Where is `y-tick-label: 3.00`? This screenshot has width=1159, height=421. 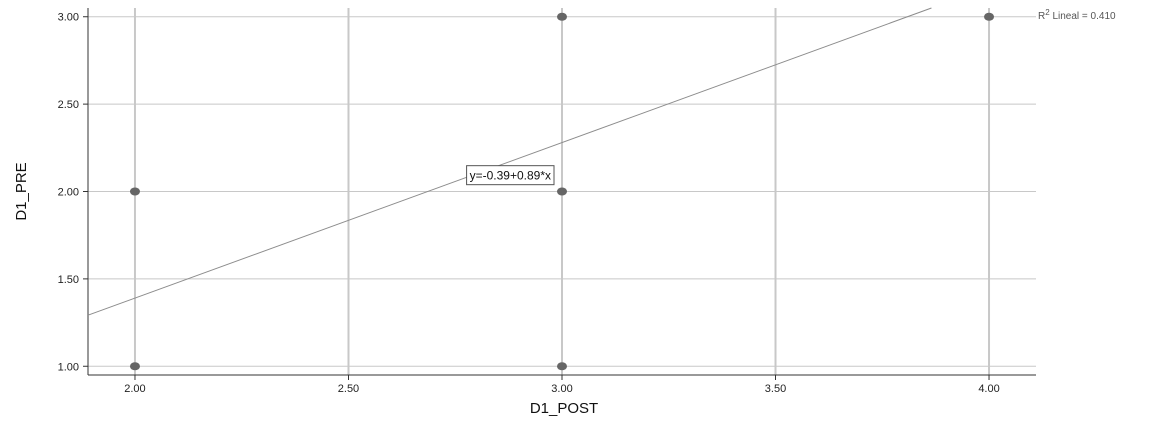 y-tick-label: 3.00 is located at coordinates (68, 18).